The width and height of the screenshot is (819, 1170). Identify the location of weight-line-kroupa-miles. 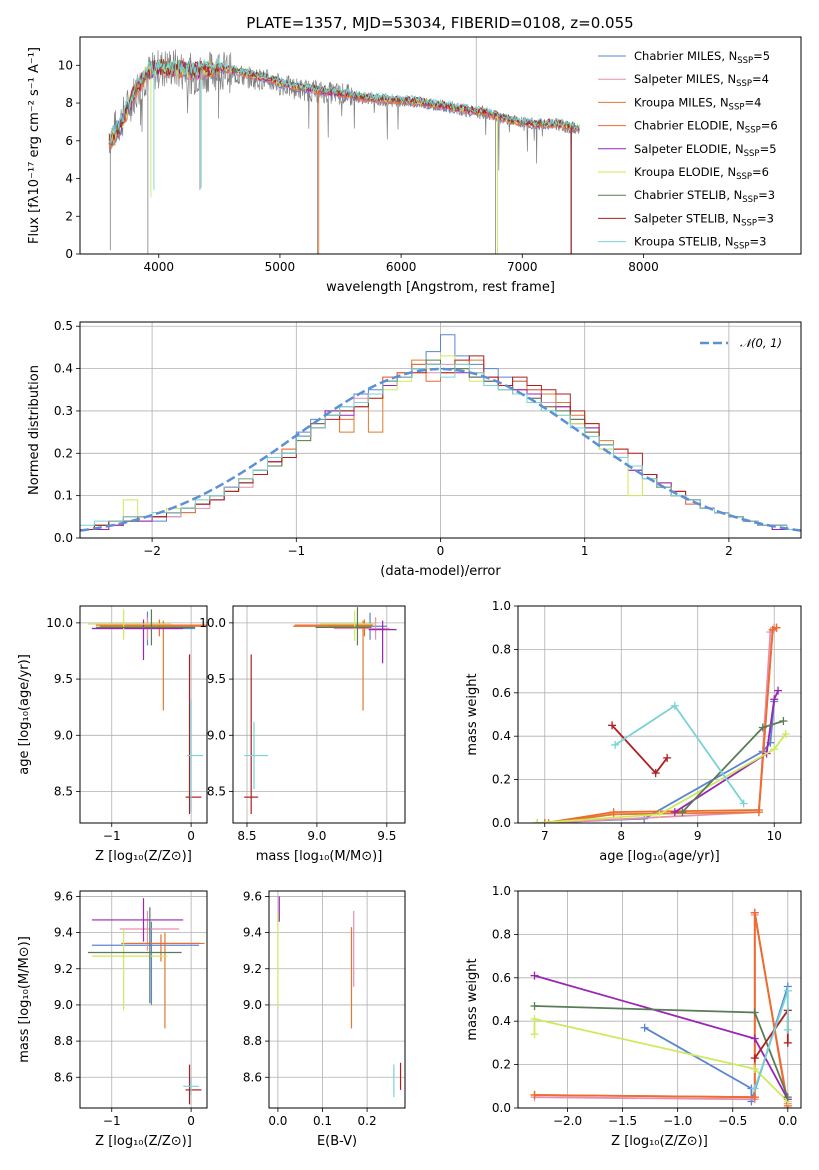
(662, 724).